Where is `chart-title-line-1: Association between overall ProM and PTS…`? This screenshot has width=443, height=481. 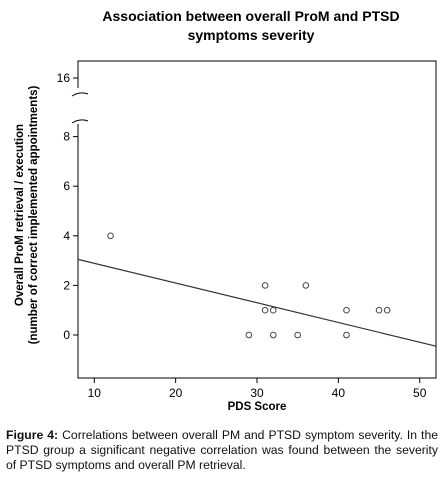
chart-title-line-1: Association between overall ProM and PTS… is located at coordinates (250, 16).